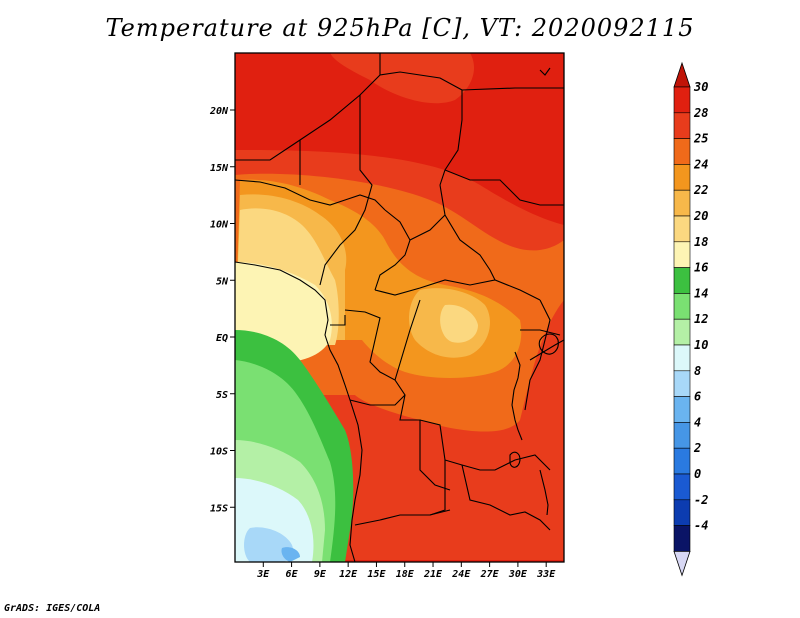 This screenshot has height=618, width=800. Describe the element at coordinates (518, 574) in the screenshot. I see `x-tick-label: 30E` at that location.